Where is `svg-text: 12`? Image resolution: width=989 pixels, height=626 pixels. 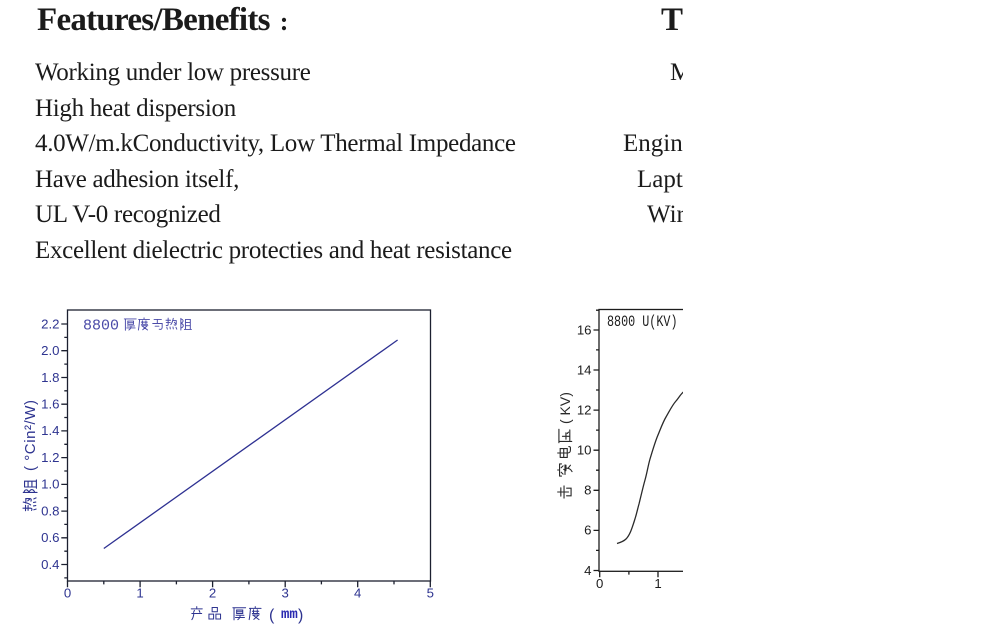
svg-text: 12 is located at coordinates (584, 409).